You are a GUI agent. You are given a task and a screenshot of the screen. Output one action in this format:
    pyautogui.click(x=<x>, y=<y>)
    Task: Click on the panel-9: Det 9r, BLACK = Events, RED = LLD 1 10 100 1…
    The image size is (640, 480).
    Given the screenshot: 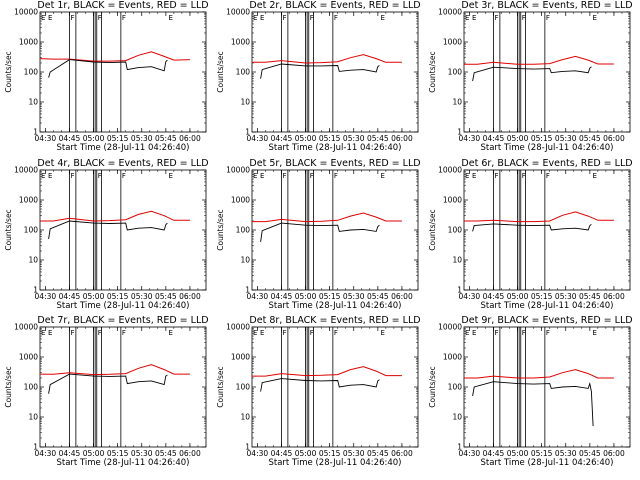 What is the action you would take?
    pyautogui.click(x=530, y=391)
    